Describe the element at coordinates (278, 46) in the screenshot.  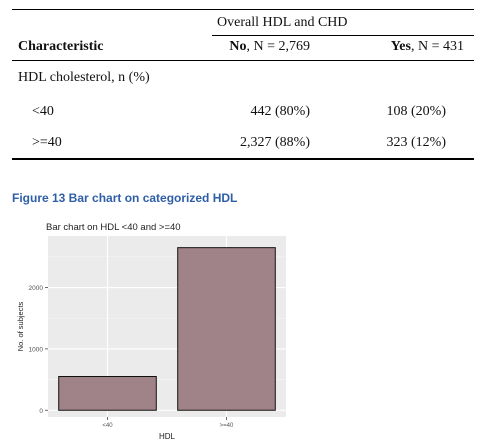
I see `header-no-count: , N = 2,769` at that location.